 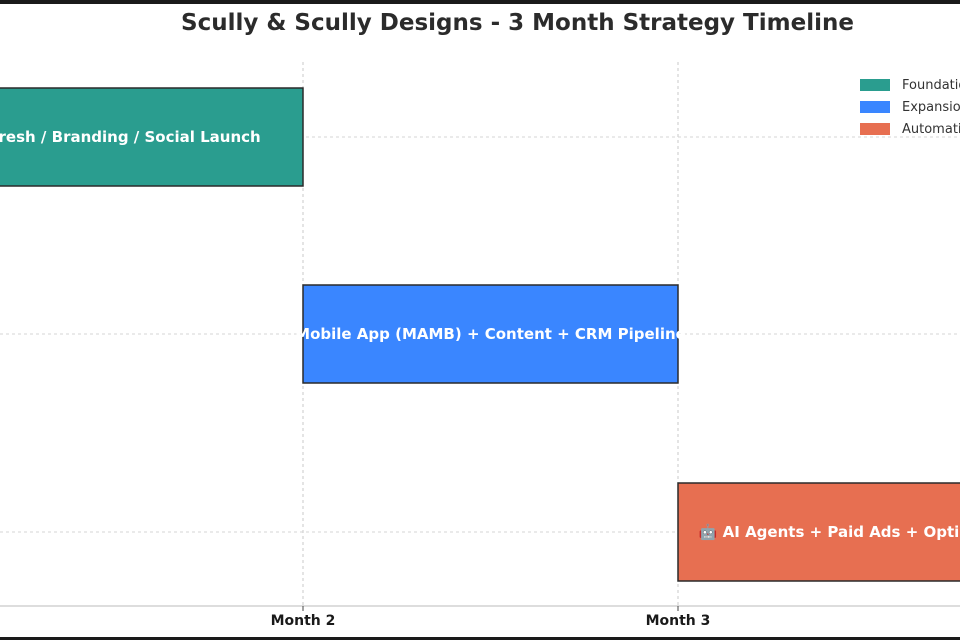 I want to click on tick-layer: Month 2 Month 3, so click(x=491, y=617).